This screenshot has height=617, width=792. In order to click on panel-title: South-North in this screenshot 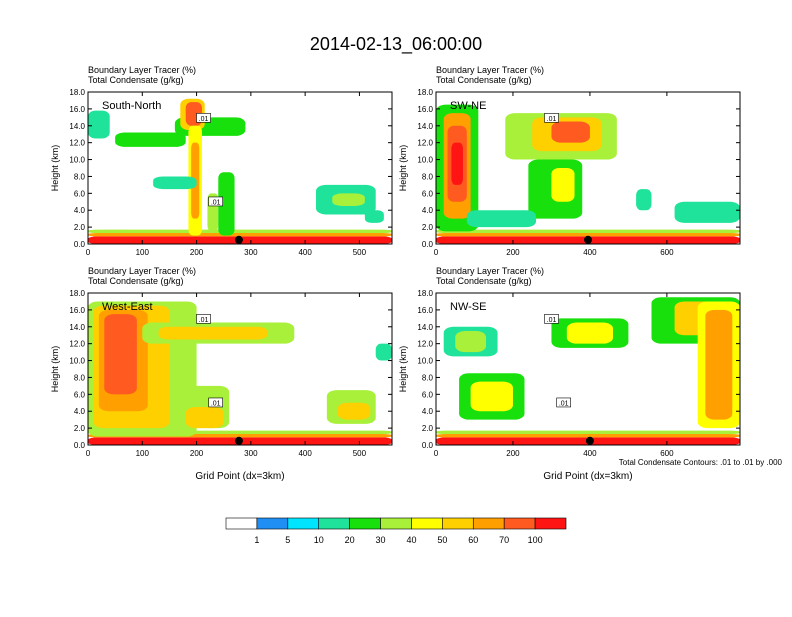, I will do `click(131, 106)`.